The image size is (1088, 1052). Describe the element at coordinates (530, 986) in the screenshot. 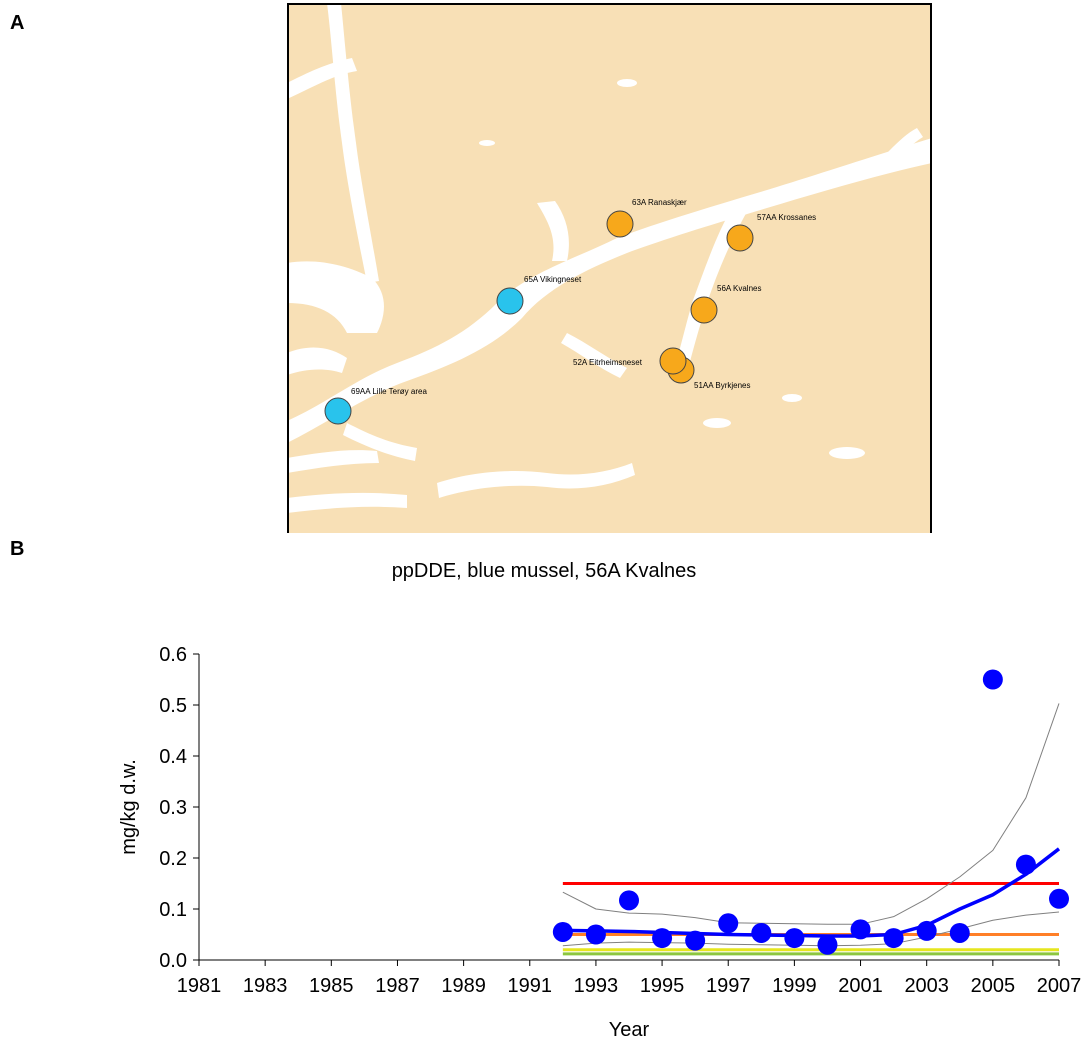

I see `x-tick-label: 1991` at that location.